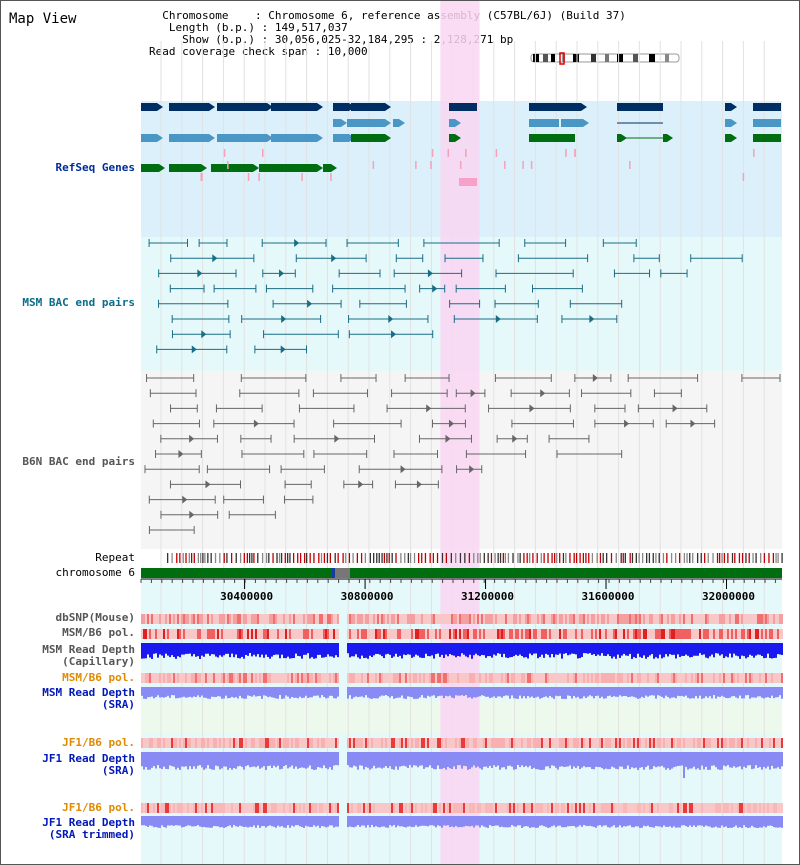  What do you see at coordinates (606, 59) in the screenshot?
I see `chromosome-ideogram` at bounding box center [606, 59].